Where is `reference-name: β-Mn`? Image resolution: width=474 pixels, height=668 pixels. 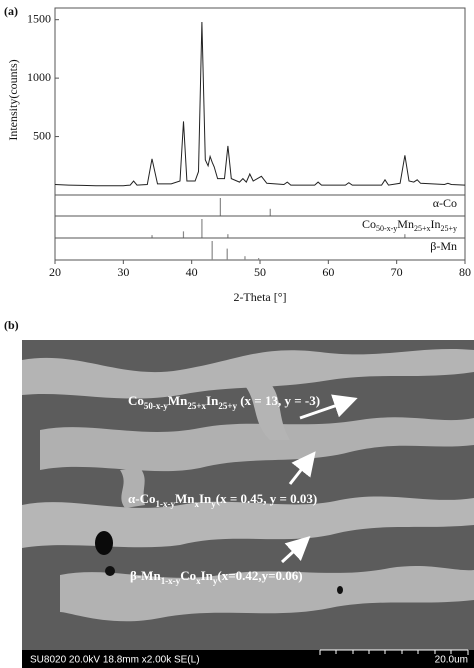 reference-name: β-Mn is located at coordinates (443, 246).